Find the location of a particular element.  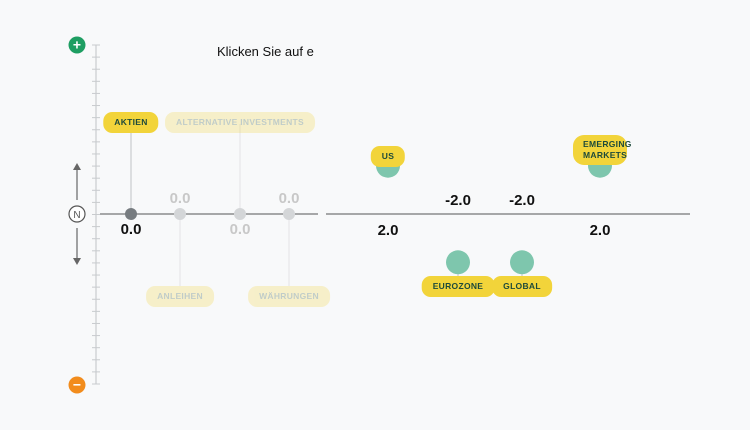

value-label-us: 2.0 is located at coordinates (388, 230).